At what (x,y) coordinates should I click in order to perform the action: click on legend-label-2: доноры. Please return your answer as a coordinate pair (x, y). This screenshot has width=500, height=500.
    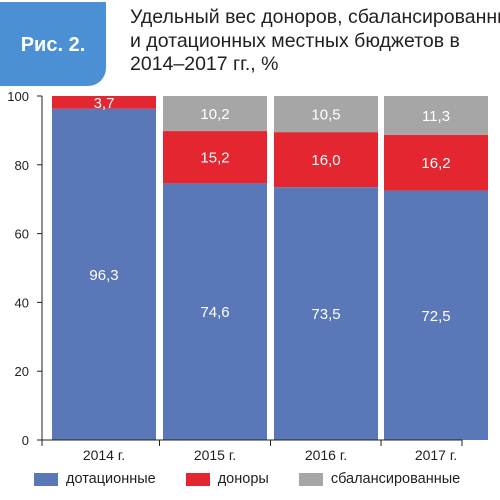
    Looking at the image, I should click on (243, 479).